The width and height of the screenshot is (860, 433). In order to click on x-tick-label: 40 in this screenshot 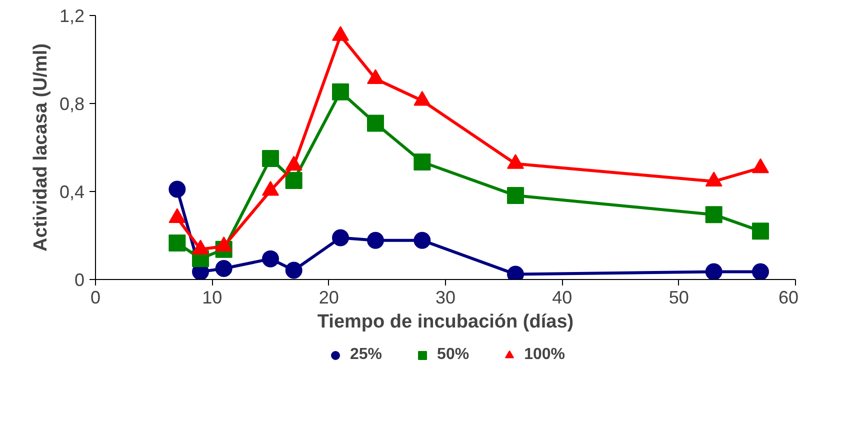, I will do `click(562, 298)`.